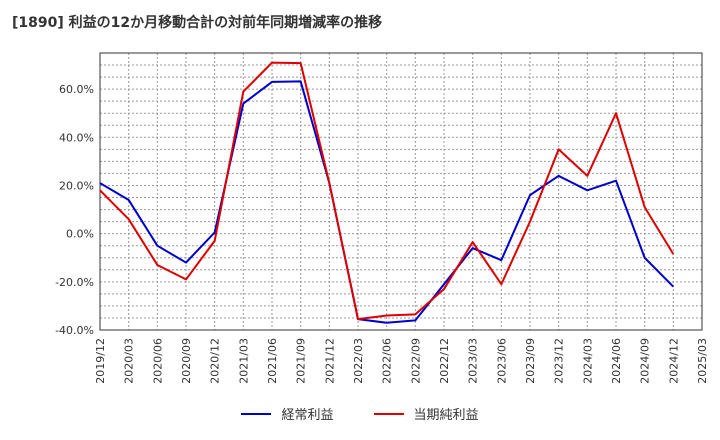 The width and height of the screenshot is (720, 440). I want to click on x-tick-label: 2021/12, so click(329, 361).